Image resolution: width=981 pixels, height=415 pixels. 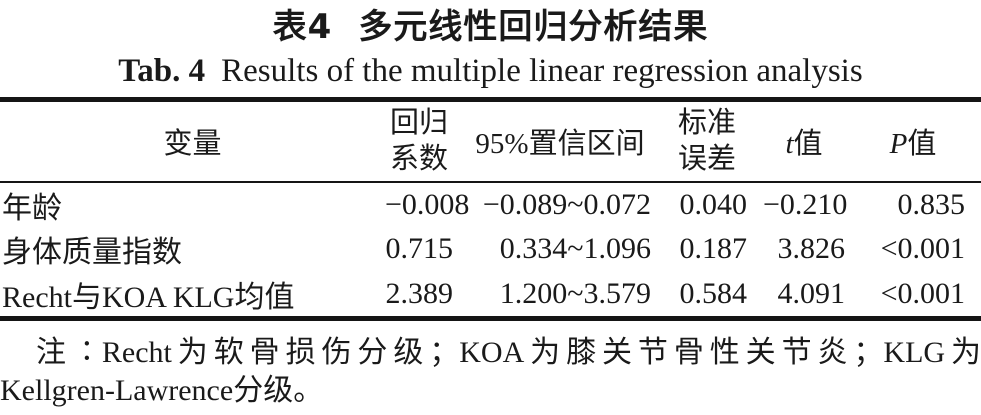 What do you see at coordinates (560, 144) in the screenshot?
I see `col-header-confidence-interval: 95%置信区间` at bounding box center [560, 144].